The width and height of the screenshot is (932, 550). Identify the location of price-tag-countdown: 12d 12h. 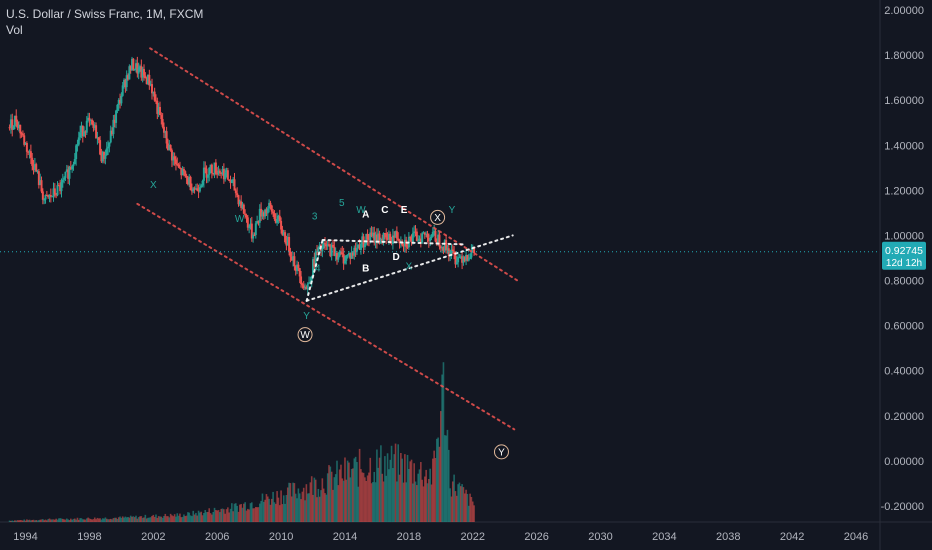
(904, 263).